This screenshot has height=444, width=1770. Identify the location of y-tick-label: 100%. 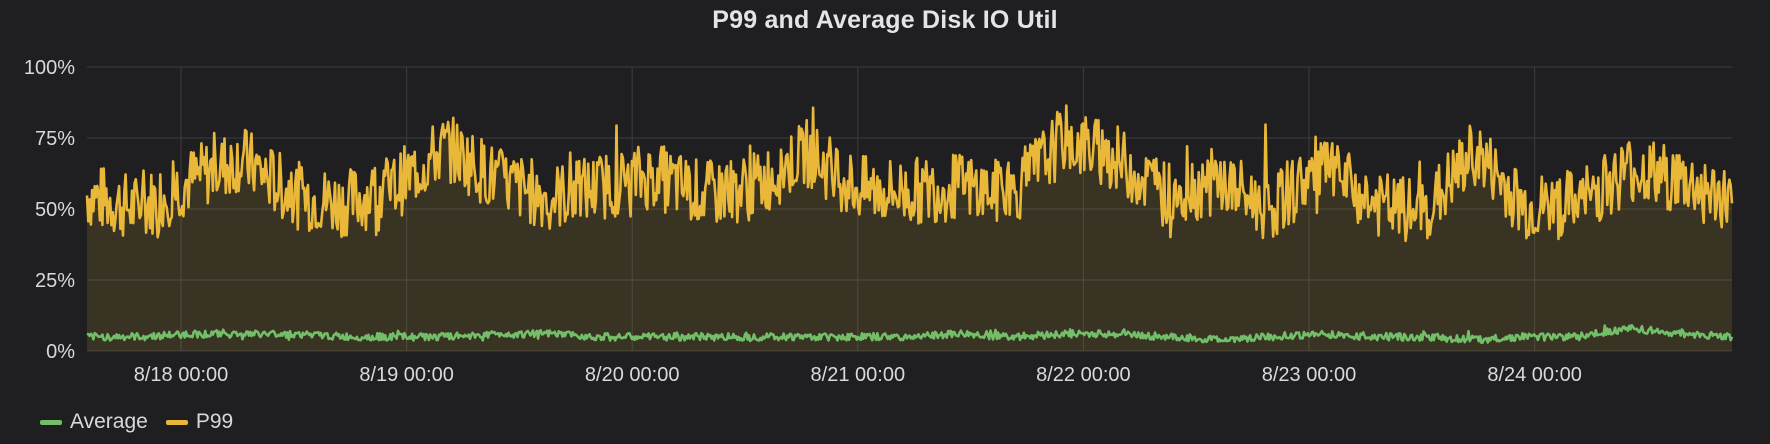
(49, 68).